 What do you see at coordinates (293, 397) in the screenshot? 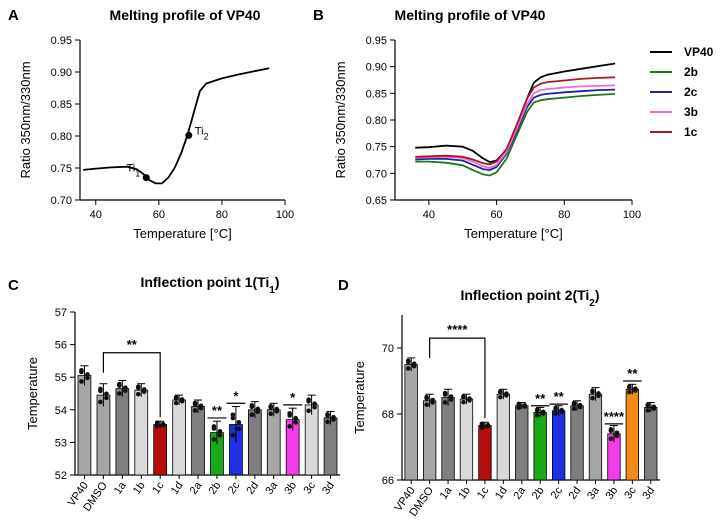
I see `significance-label-c: *` at bounding box center [293, 397].